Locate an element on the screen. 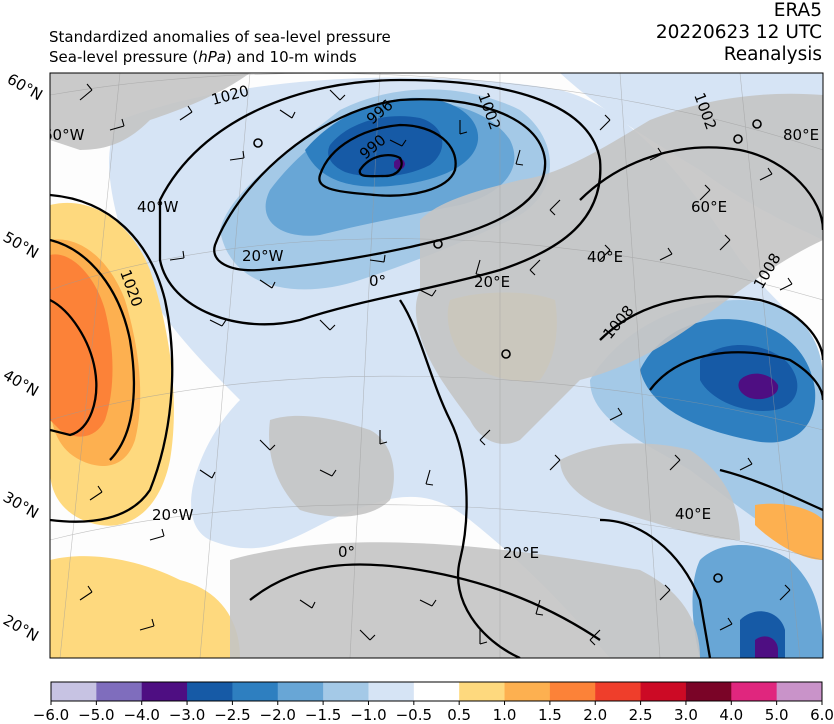 The height and width of the screenshot is (724, 834). land-anatolia is located at coordinates (650, 491).